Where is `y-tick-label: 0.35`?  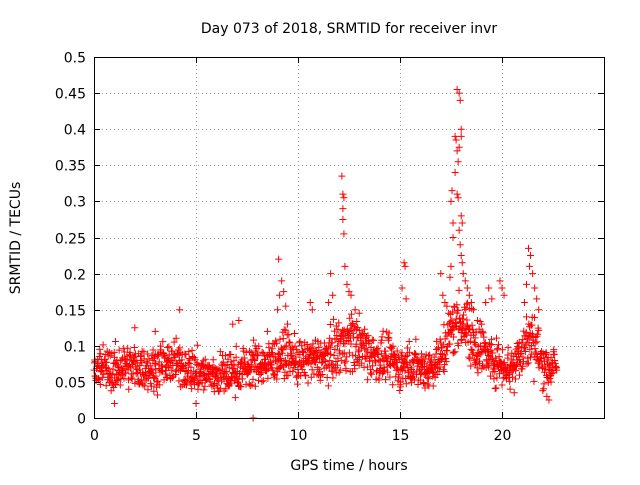
y-tick-label: 0.35 is located at coordinates (70, 167).